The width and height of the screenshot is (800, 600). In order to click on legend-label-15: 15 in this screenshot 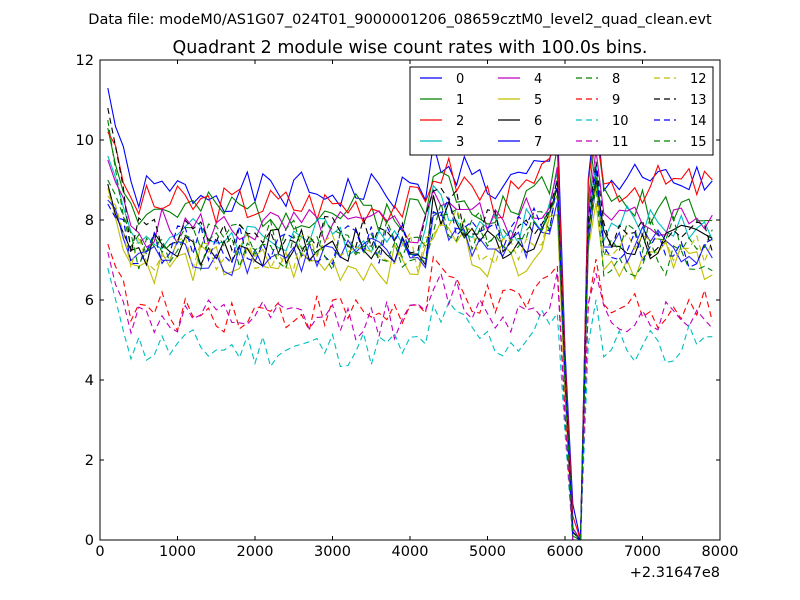, I will do `click(698, 142)`.